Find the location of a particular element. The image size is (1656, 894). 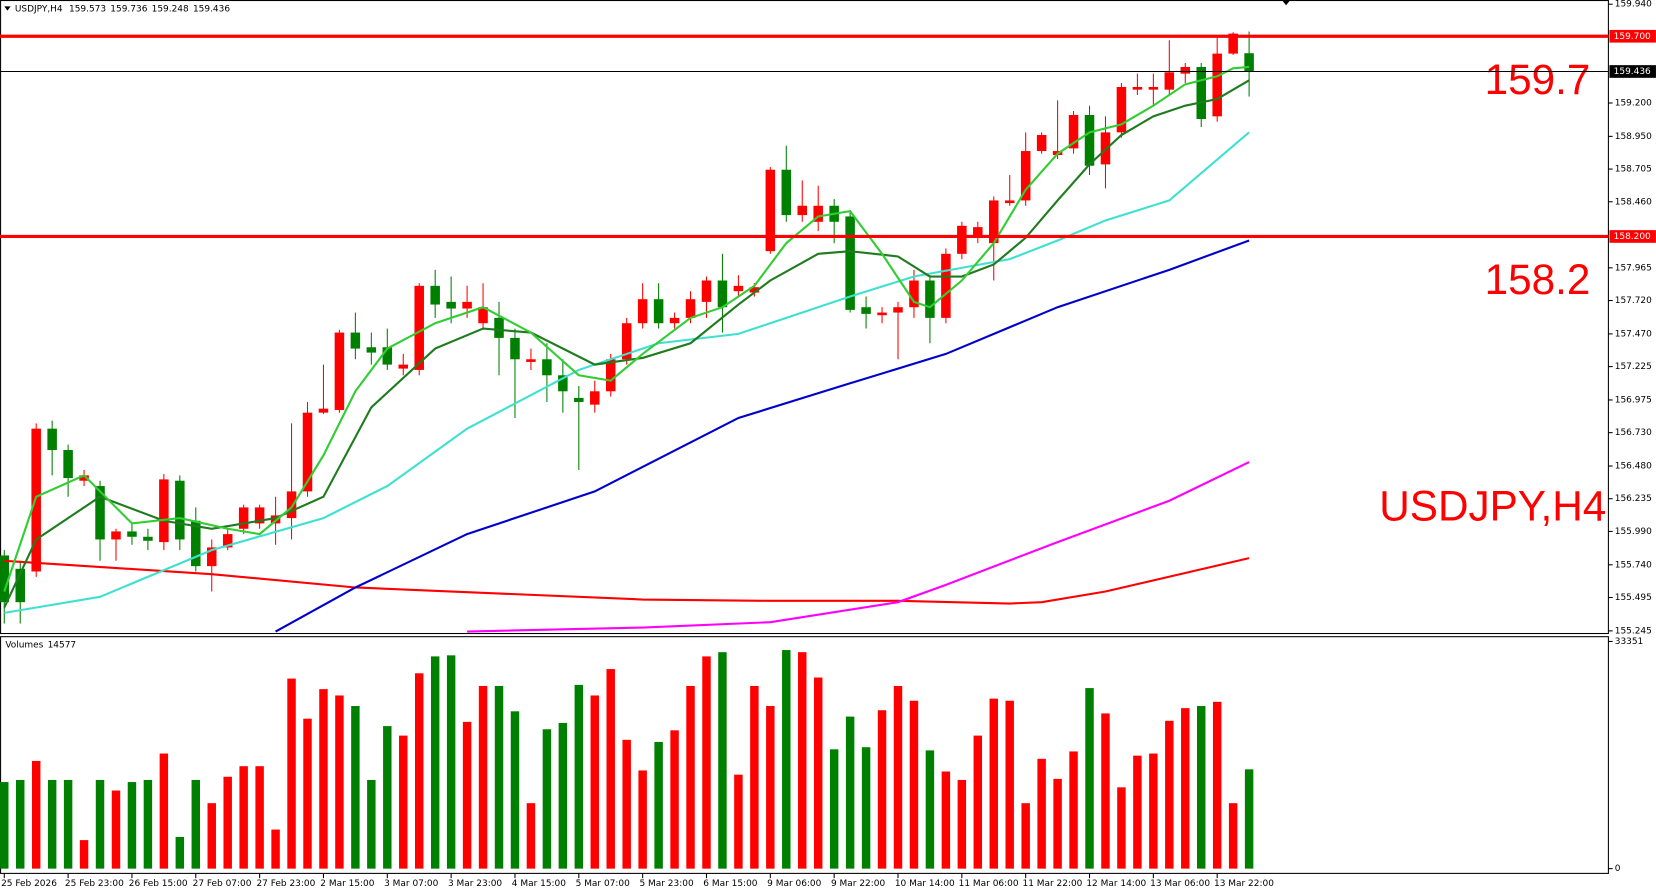

chart-header: USDJPY,H4 159.573 159.736 159.248 159.436 is located at coordinates (122, 9).